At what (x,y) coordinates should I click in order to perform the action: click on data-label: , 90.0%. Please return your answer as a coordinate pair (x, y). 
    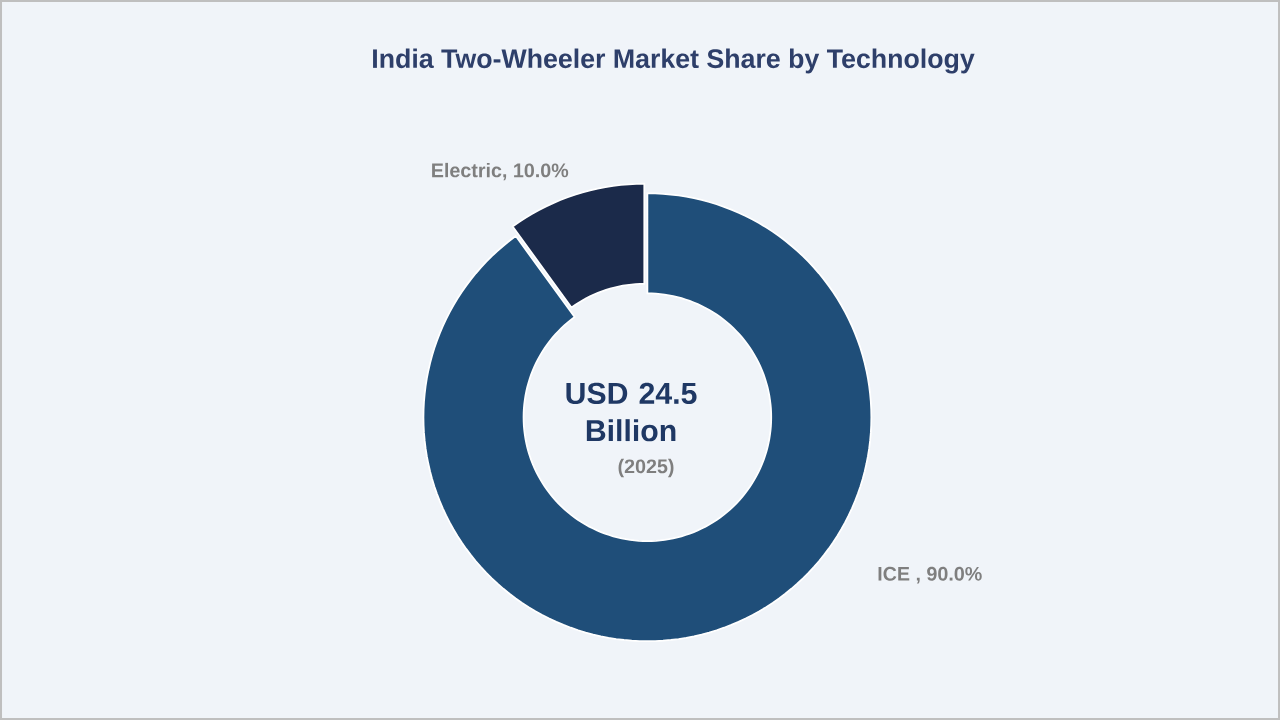
    Looking at the image, I should click on (949, 575).